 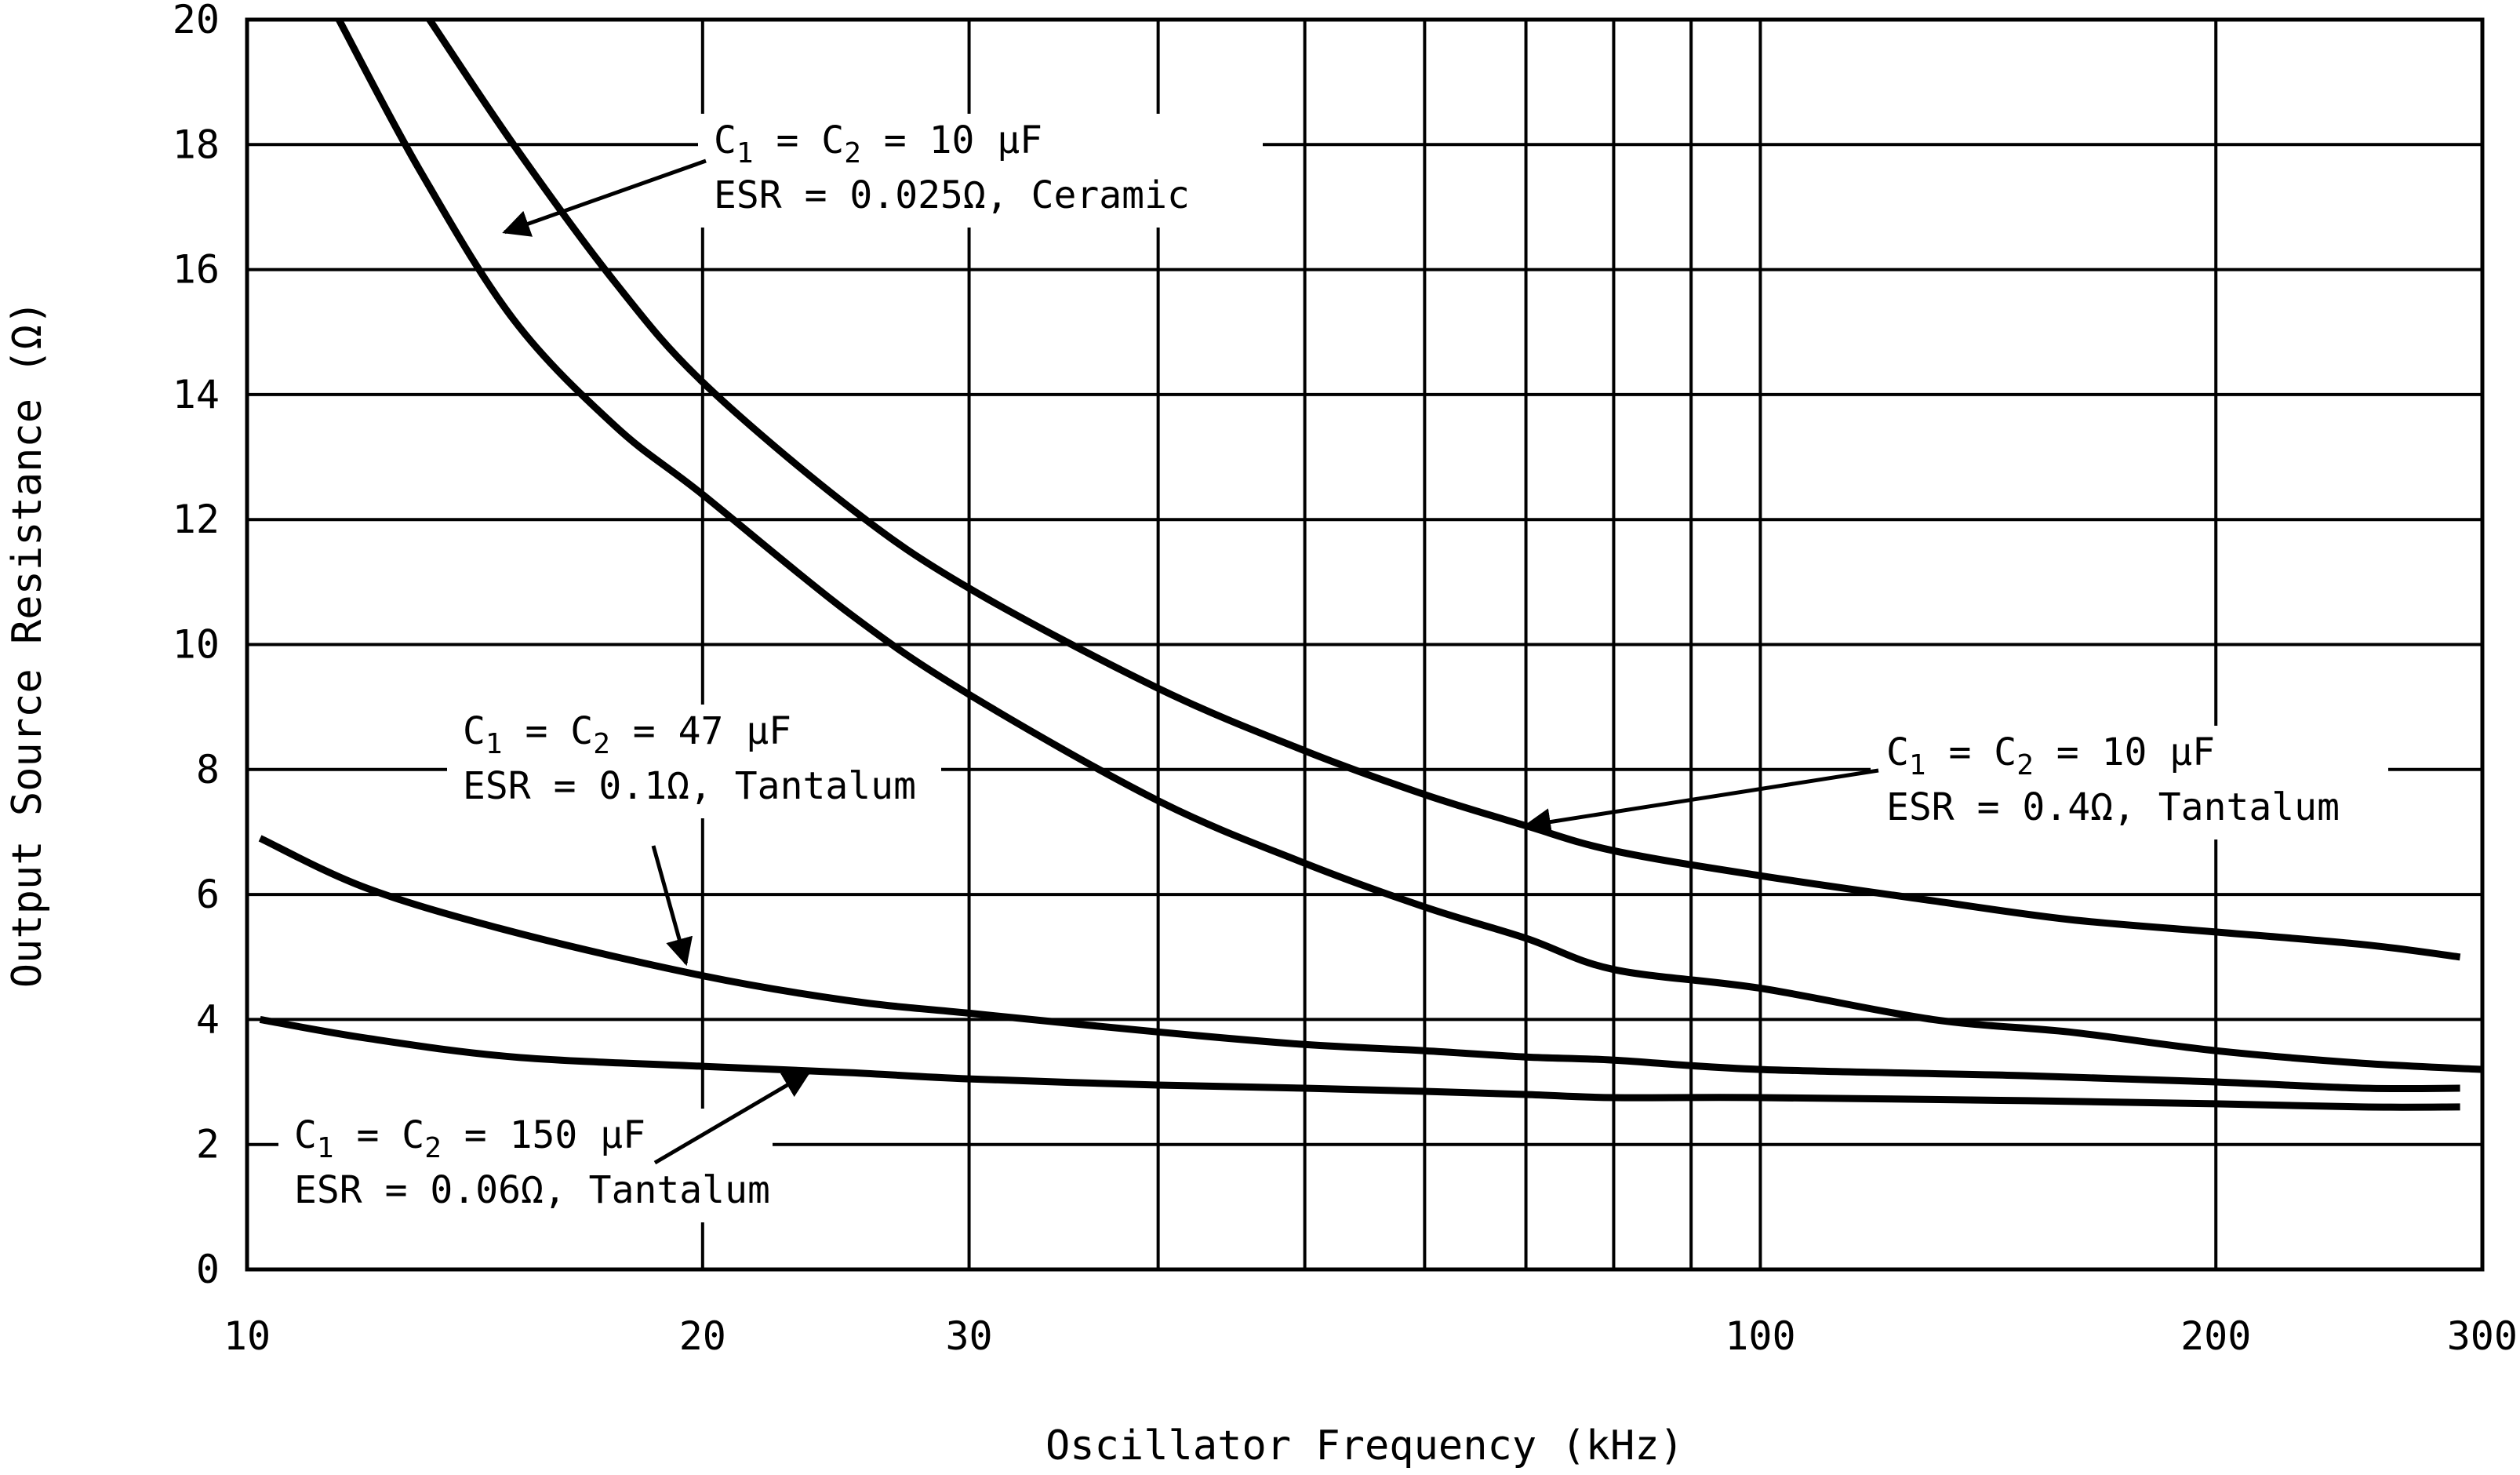 I want to click on y-tick-labels: 0 2 4 6 8 10 12 14 16 18 20, so click(x=196, y=646).